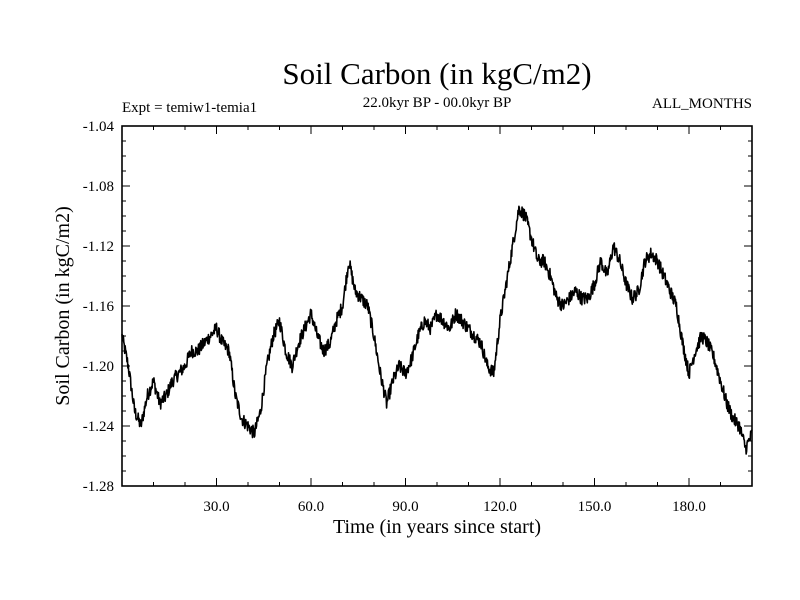  I want to click on subtitle-left: Expt = temiw1-temia1, so click(189, 108).